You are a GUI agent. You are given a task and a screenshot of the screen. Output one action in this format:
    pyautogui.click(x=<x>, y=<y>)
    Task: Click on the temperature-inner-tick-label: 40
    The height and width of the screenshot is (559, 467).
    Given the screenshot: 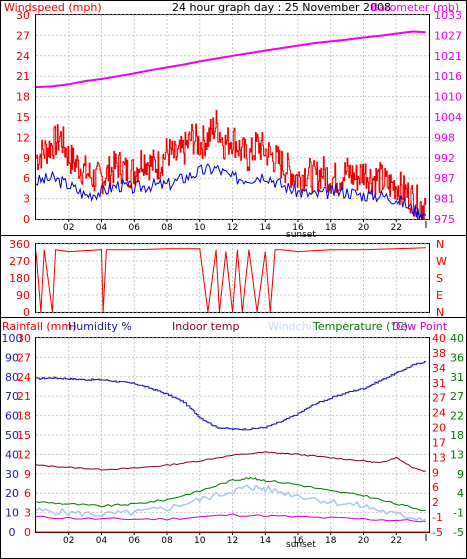 What is the action you would take?
    pyautogui.click(x=439, y=338)
    